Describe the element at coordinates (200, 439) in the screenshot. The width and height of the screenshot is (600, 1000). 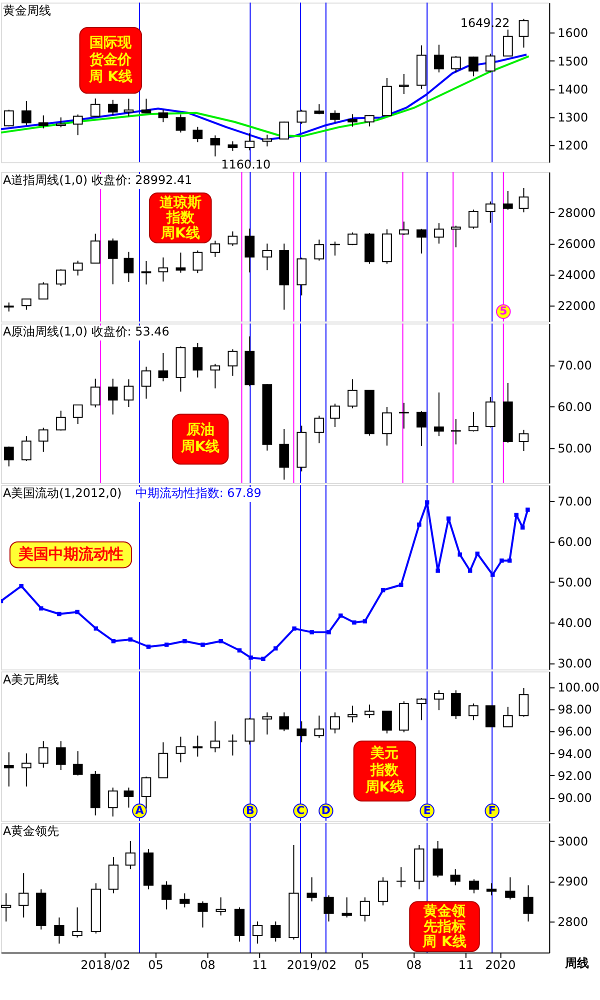
I see `annotation: 原油周K线` at that location.